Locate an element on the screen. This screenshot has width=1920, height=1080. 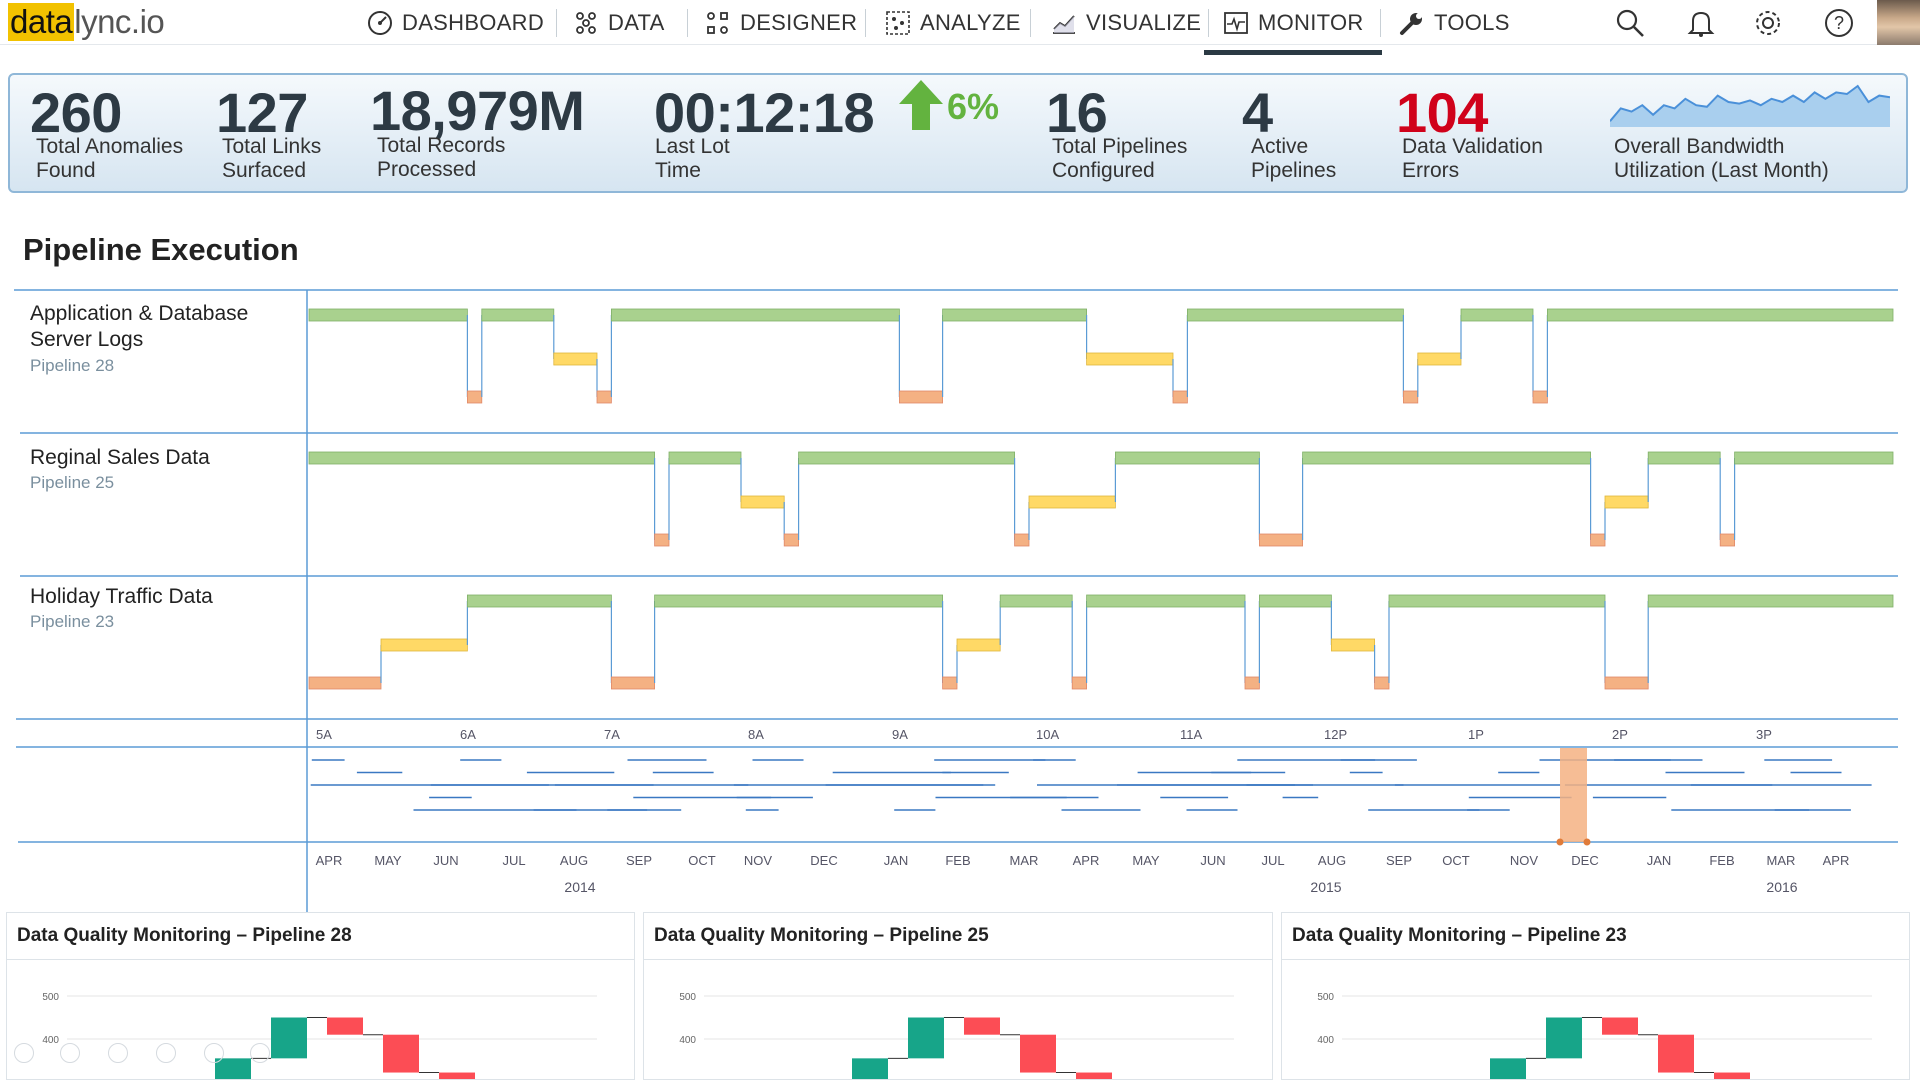
hour-tick-label: 7A is located at coordinates (612, 734).